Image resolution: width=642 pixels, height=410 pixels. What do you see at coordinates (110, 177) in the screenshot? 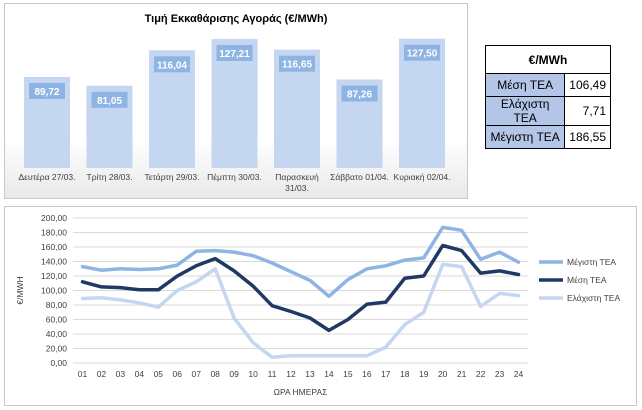
I see `bar-category-label: Τρίτη 28/03.` at bounding box center [110, 177].